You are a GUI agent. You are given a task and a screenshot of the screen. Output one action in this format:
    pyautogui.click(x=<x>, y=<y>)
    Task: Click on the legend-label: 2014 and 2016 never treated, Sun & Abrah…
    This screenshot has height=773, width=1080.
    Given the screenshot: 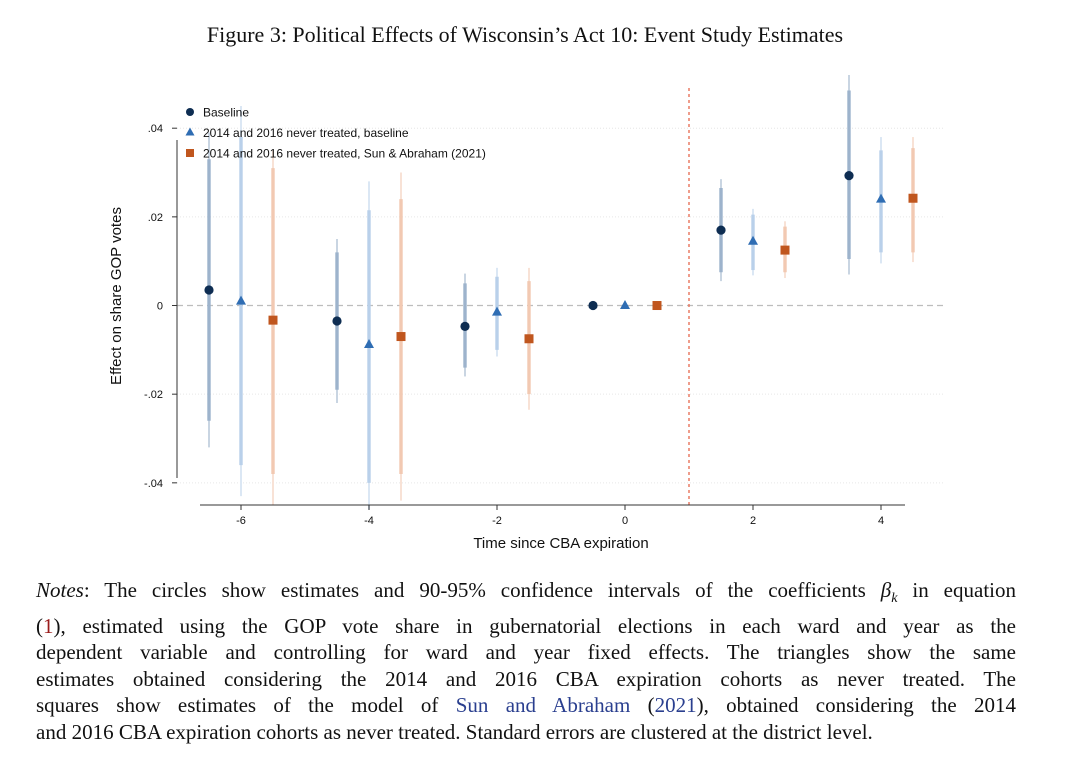 What is the action you would take?
    pyautogui.click(x=344, y=154)
    